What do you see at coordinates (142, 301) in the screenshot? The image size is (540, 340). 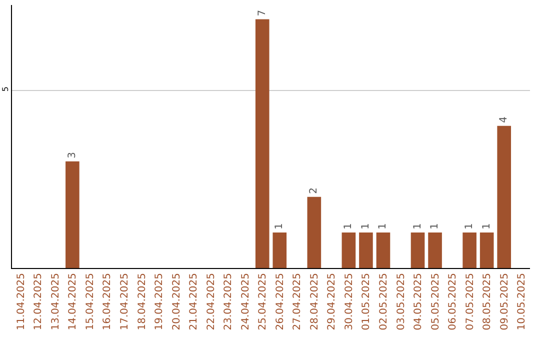 I see `x-tick-label: 18.04.2025` at bounding box center [142, 301].